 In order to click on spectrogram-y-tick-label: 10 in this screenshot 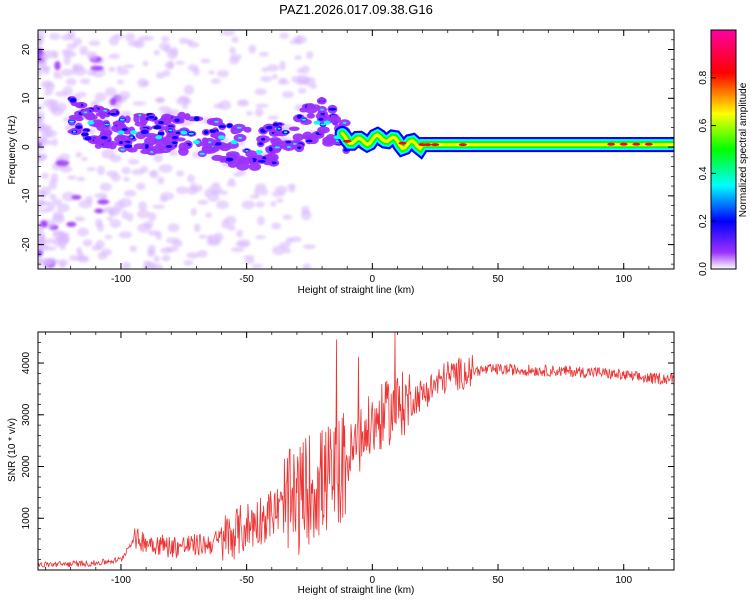, I will do `click(26, 98)`.